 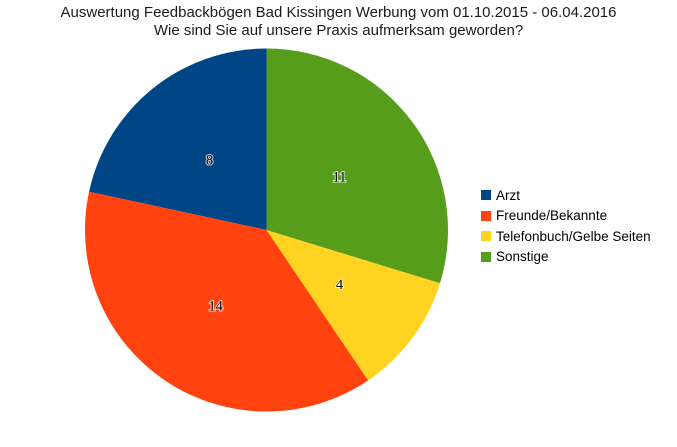 I want to click on pie-value-label-telefonbuch-gelbe-seiten: 4, so click(x=340, y=285).